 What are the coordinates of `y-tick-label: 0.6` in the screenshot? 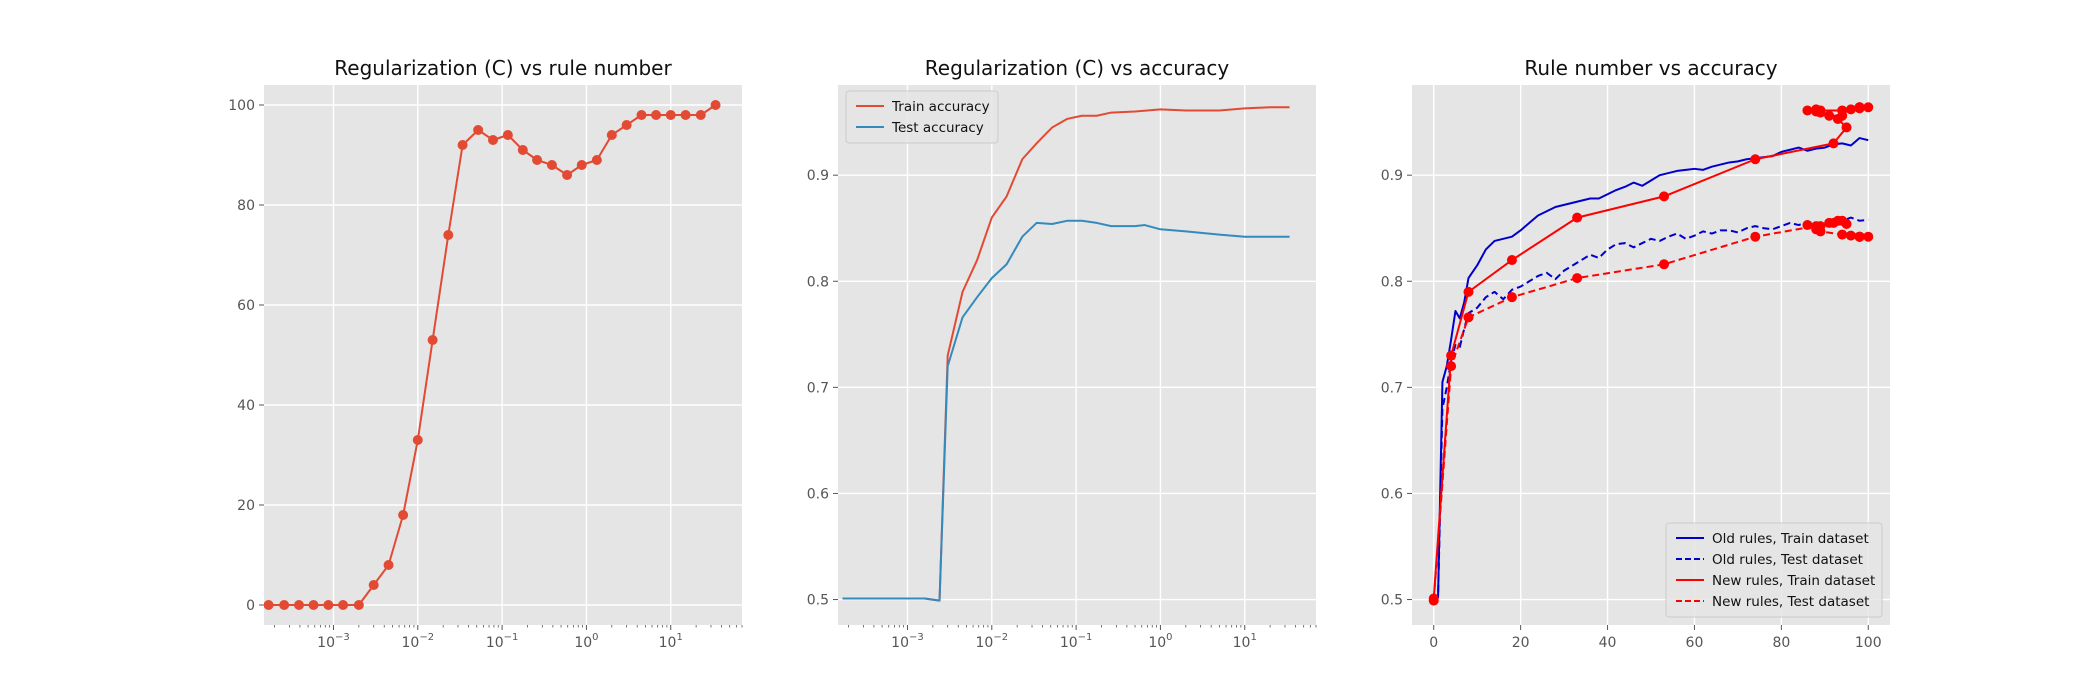 It's located at (818, 494).